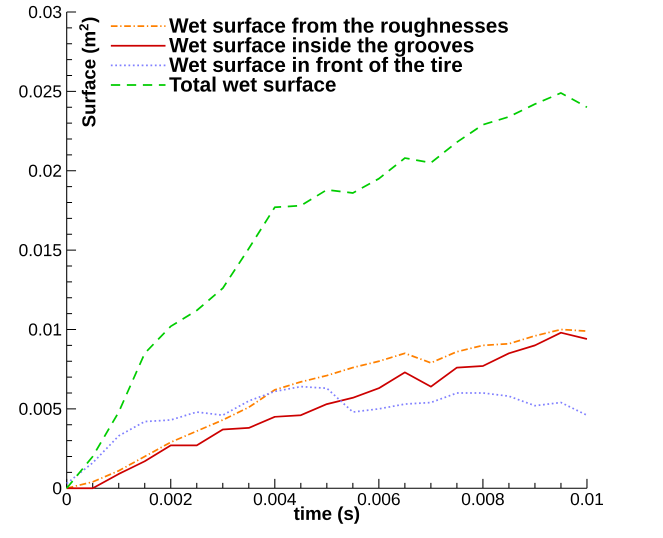  I want to click on x-tick-label: 0.004, so click(275, 499).